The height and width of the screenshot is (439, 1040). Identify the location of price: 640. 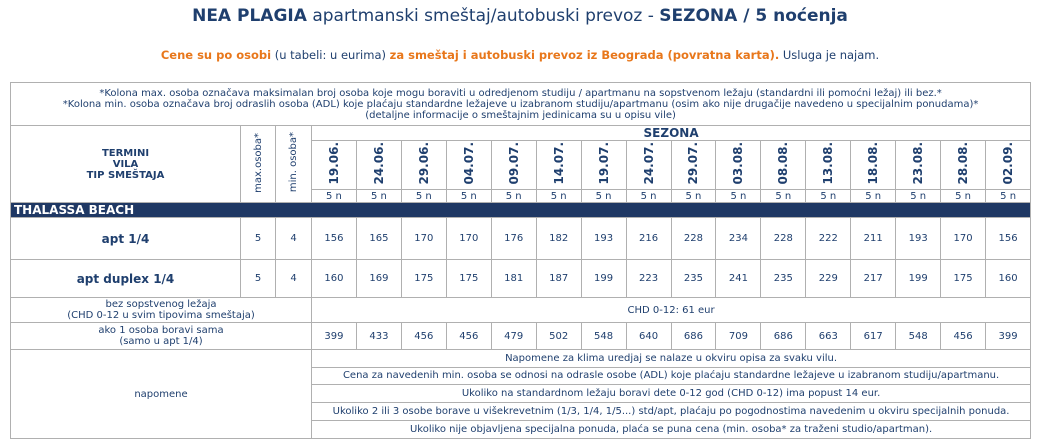
(648, 336).